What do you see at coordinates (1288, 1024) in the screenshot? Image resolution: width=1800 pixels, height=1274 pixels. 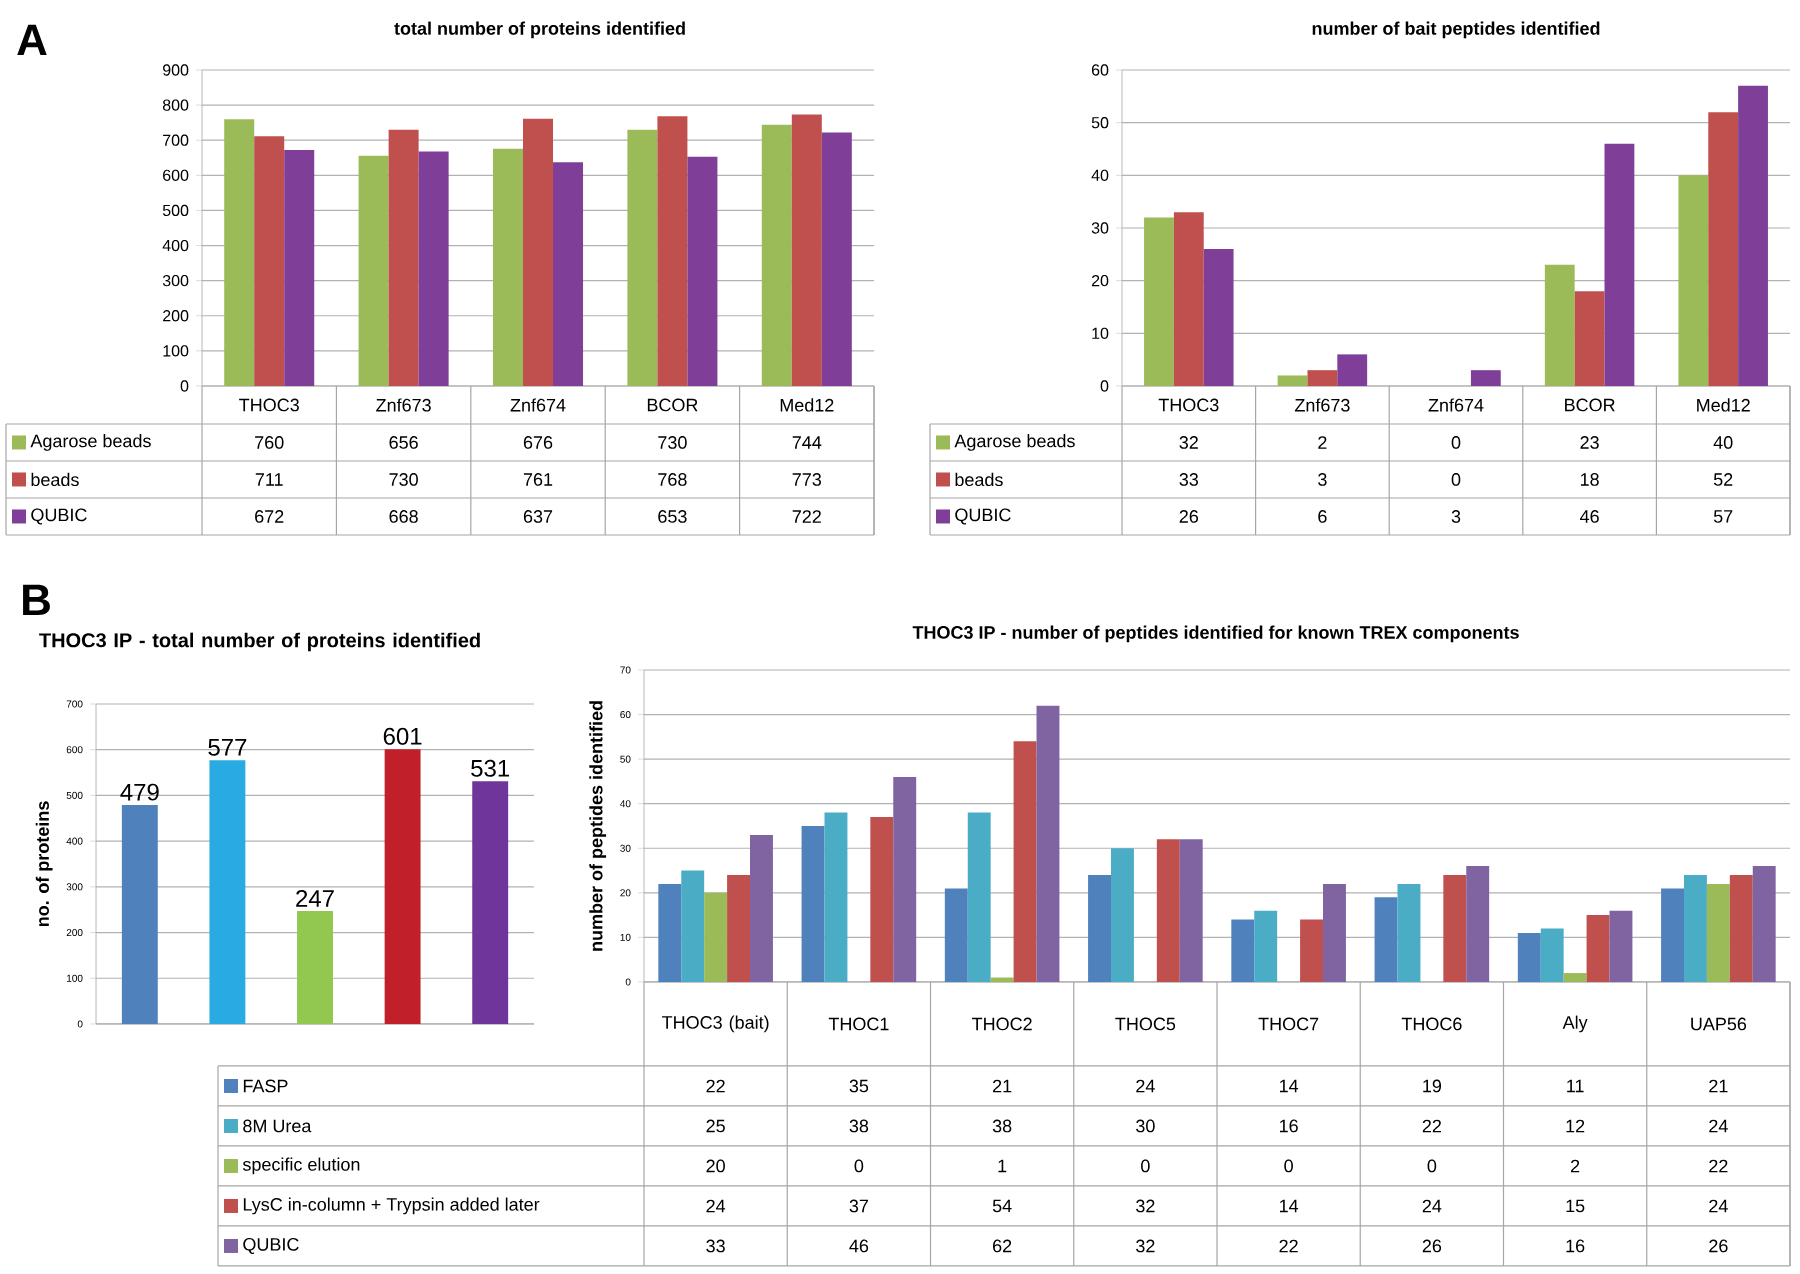 I see `x-tick-label: THOC7` at bounding box center [1288, 1024].